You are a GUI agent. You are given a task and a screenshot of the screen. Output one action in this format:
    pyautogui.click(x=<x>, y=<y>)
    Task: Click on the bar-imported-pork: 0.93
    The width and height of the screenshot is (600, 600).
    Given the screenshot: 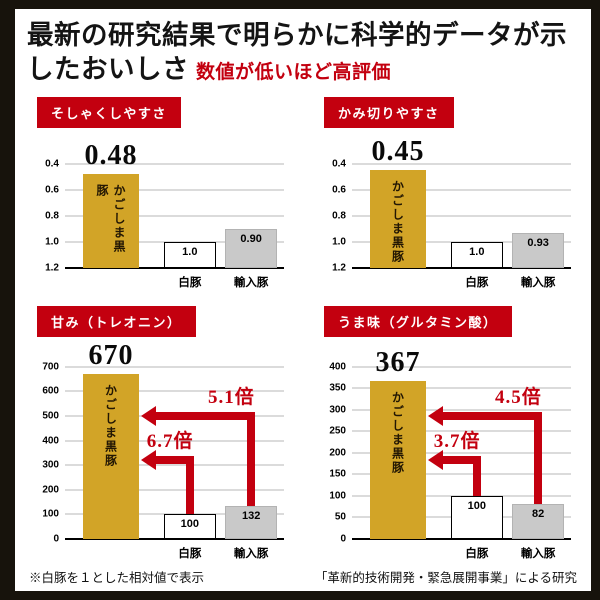 What is the action you would take?
    pyautogui.click(x=538, y=250)
    